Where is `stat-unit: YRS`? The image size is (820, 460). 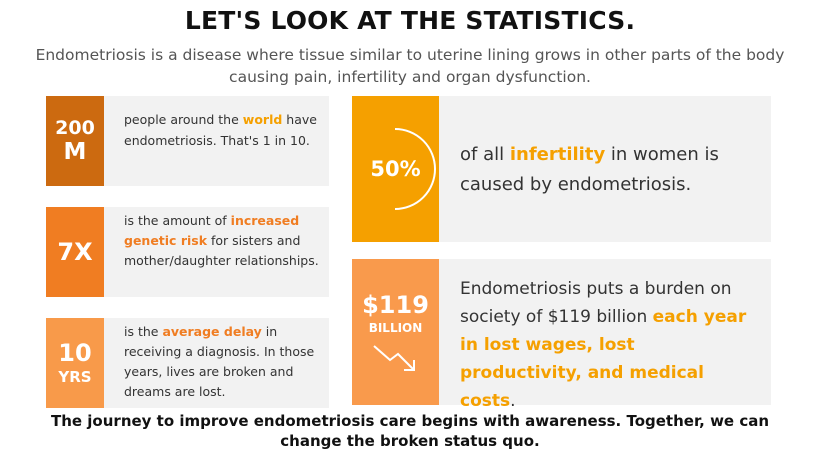
stat-unit: YRS is located at coordinates (75, 377).